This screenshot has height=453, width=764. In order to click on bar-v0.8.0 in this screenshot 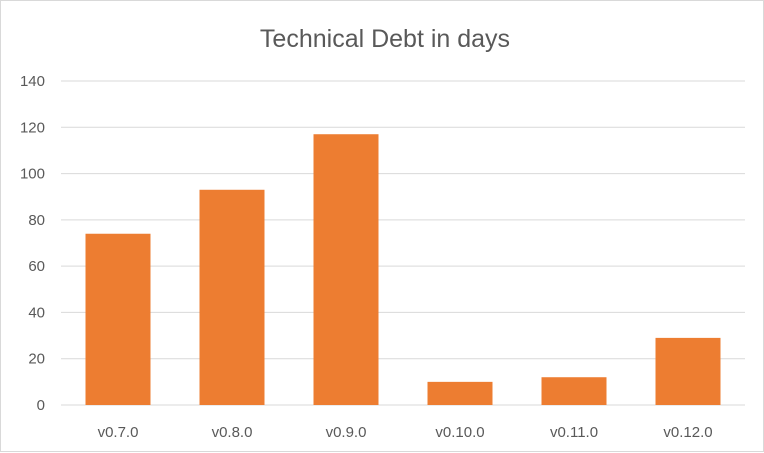, I will do `click(232, 297)`.